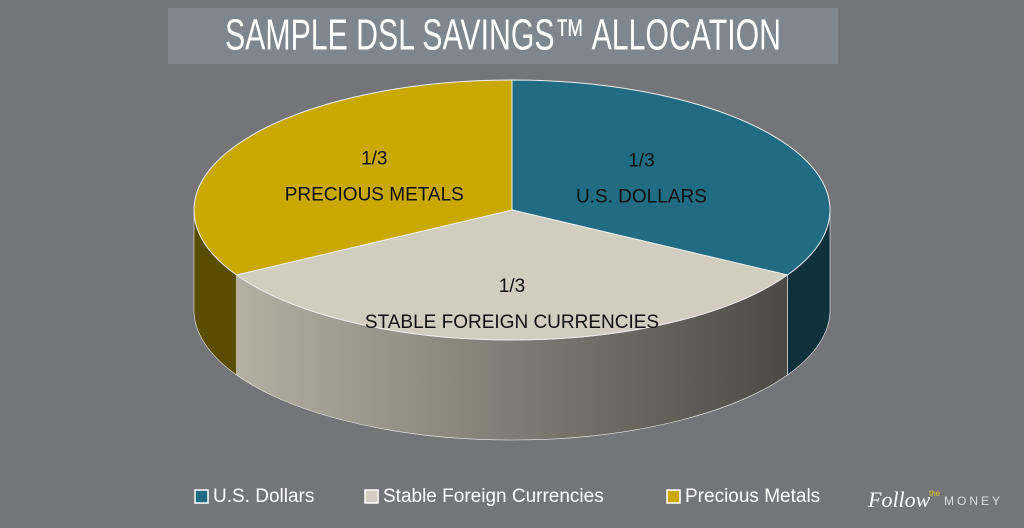 This screenshot has height=528, width=1024. What do you see at coordinates (752, 496) in the screenshot?
I see `legend-label: Precious Metals` at bounding box center [752, 496].